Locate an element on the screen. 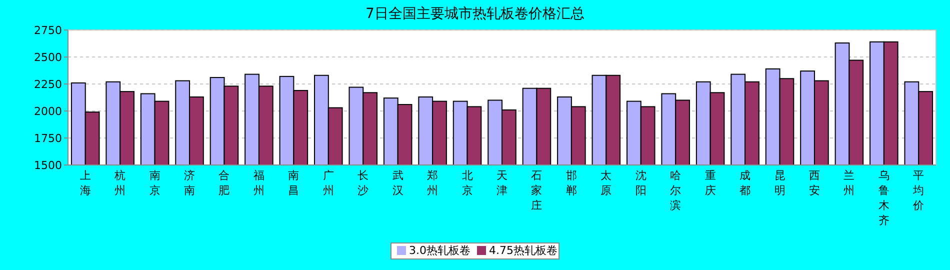  x-tick-label: 长沙 is located at coordinates (363, 183).